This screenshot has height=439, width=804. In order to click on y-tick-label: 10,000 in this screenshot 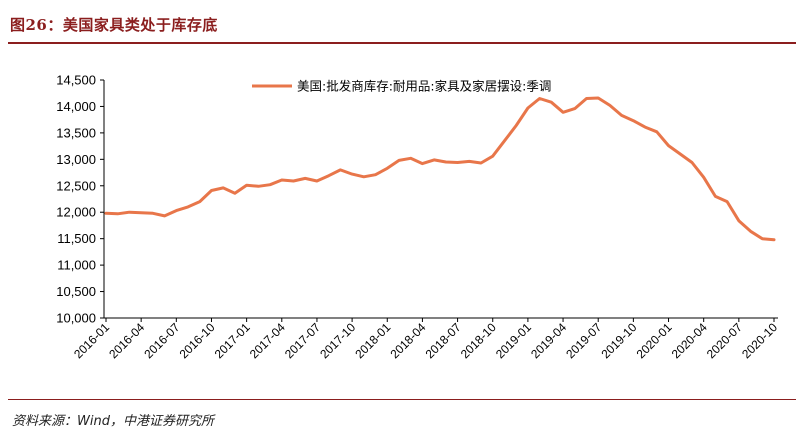, I will do `click(76, 318)`.